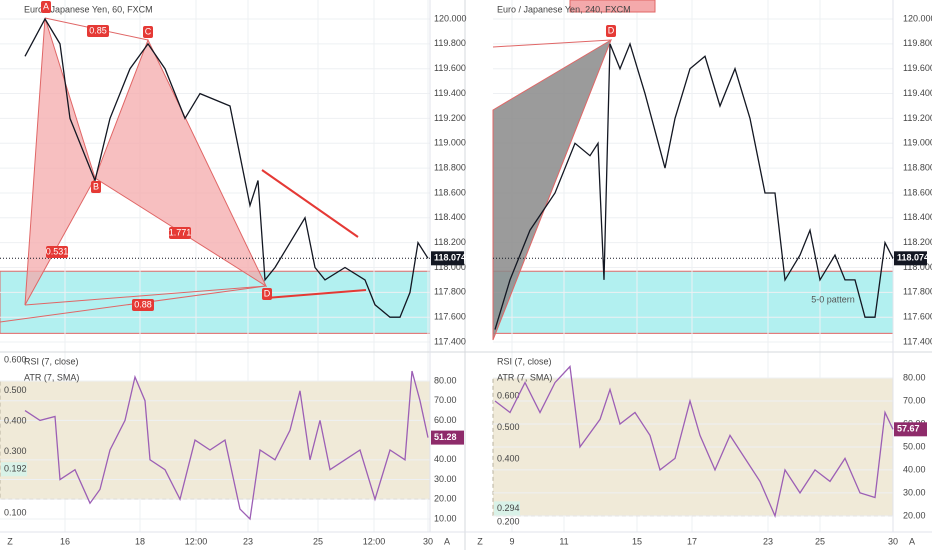 The height and width of the screenshot is (550, 932). I want to click on last-label: 57.67, so click(908, 429).